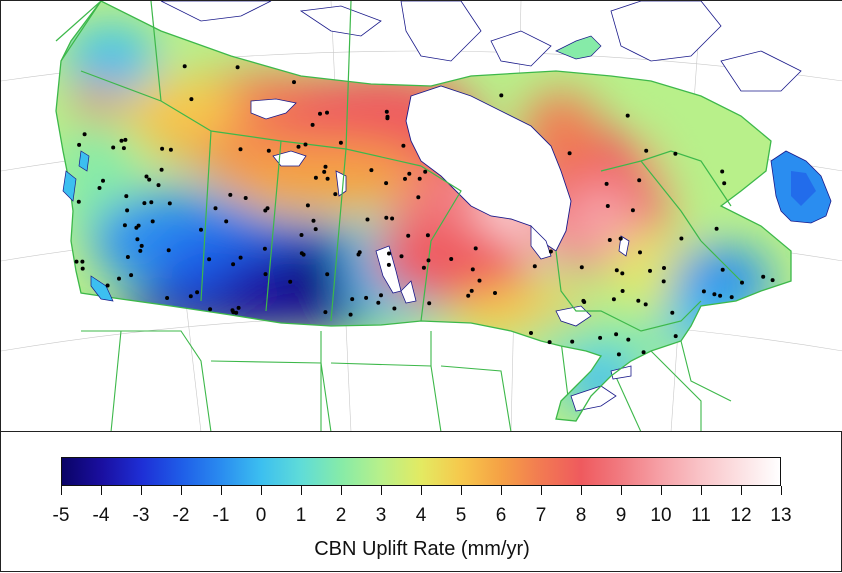 The image size is (842, 573). What do you see at coordinates (481, 46) in the screenshot?
I see `arctic-coastlines` at bounding box center [481, 46].